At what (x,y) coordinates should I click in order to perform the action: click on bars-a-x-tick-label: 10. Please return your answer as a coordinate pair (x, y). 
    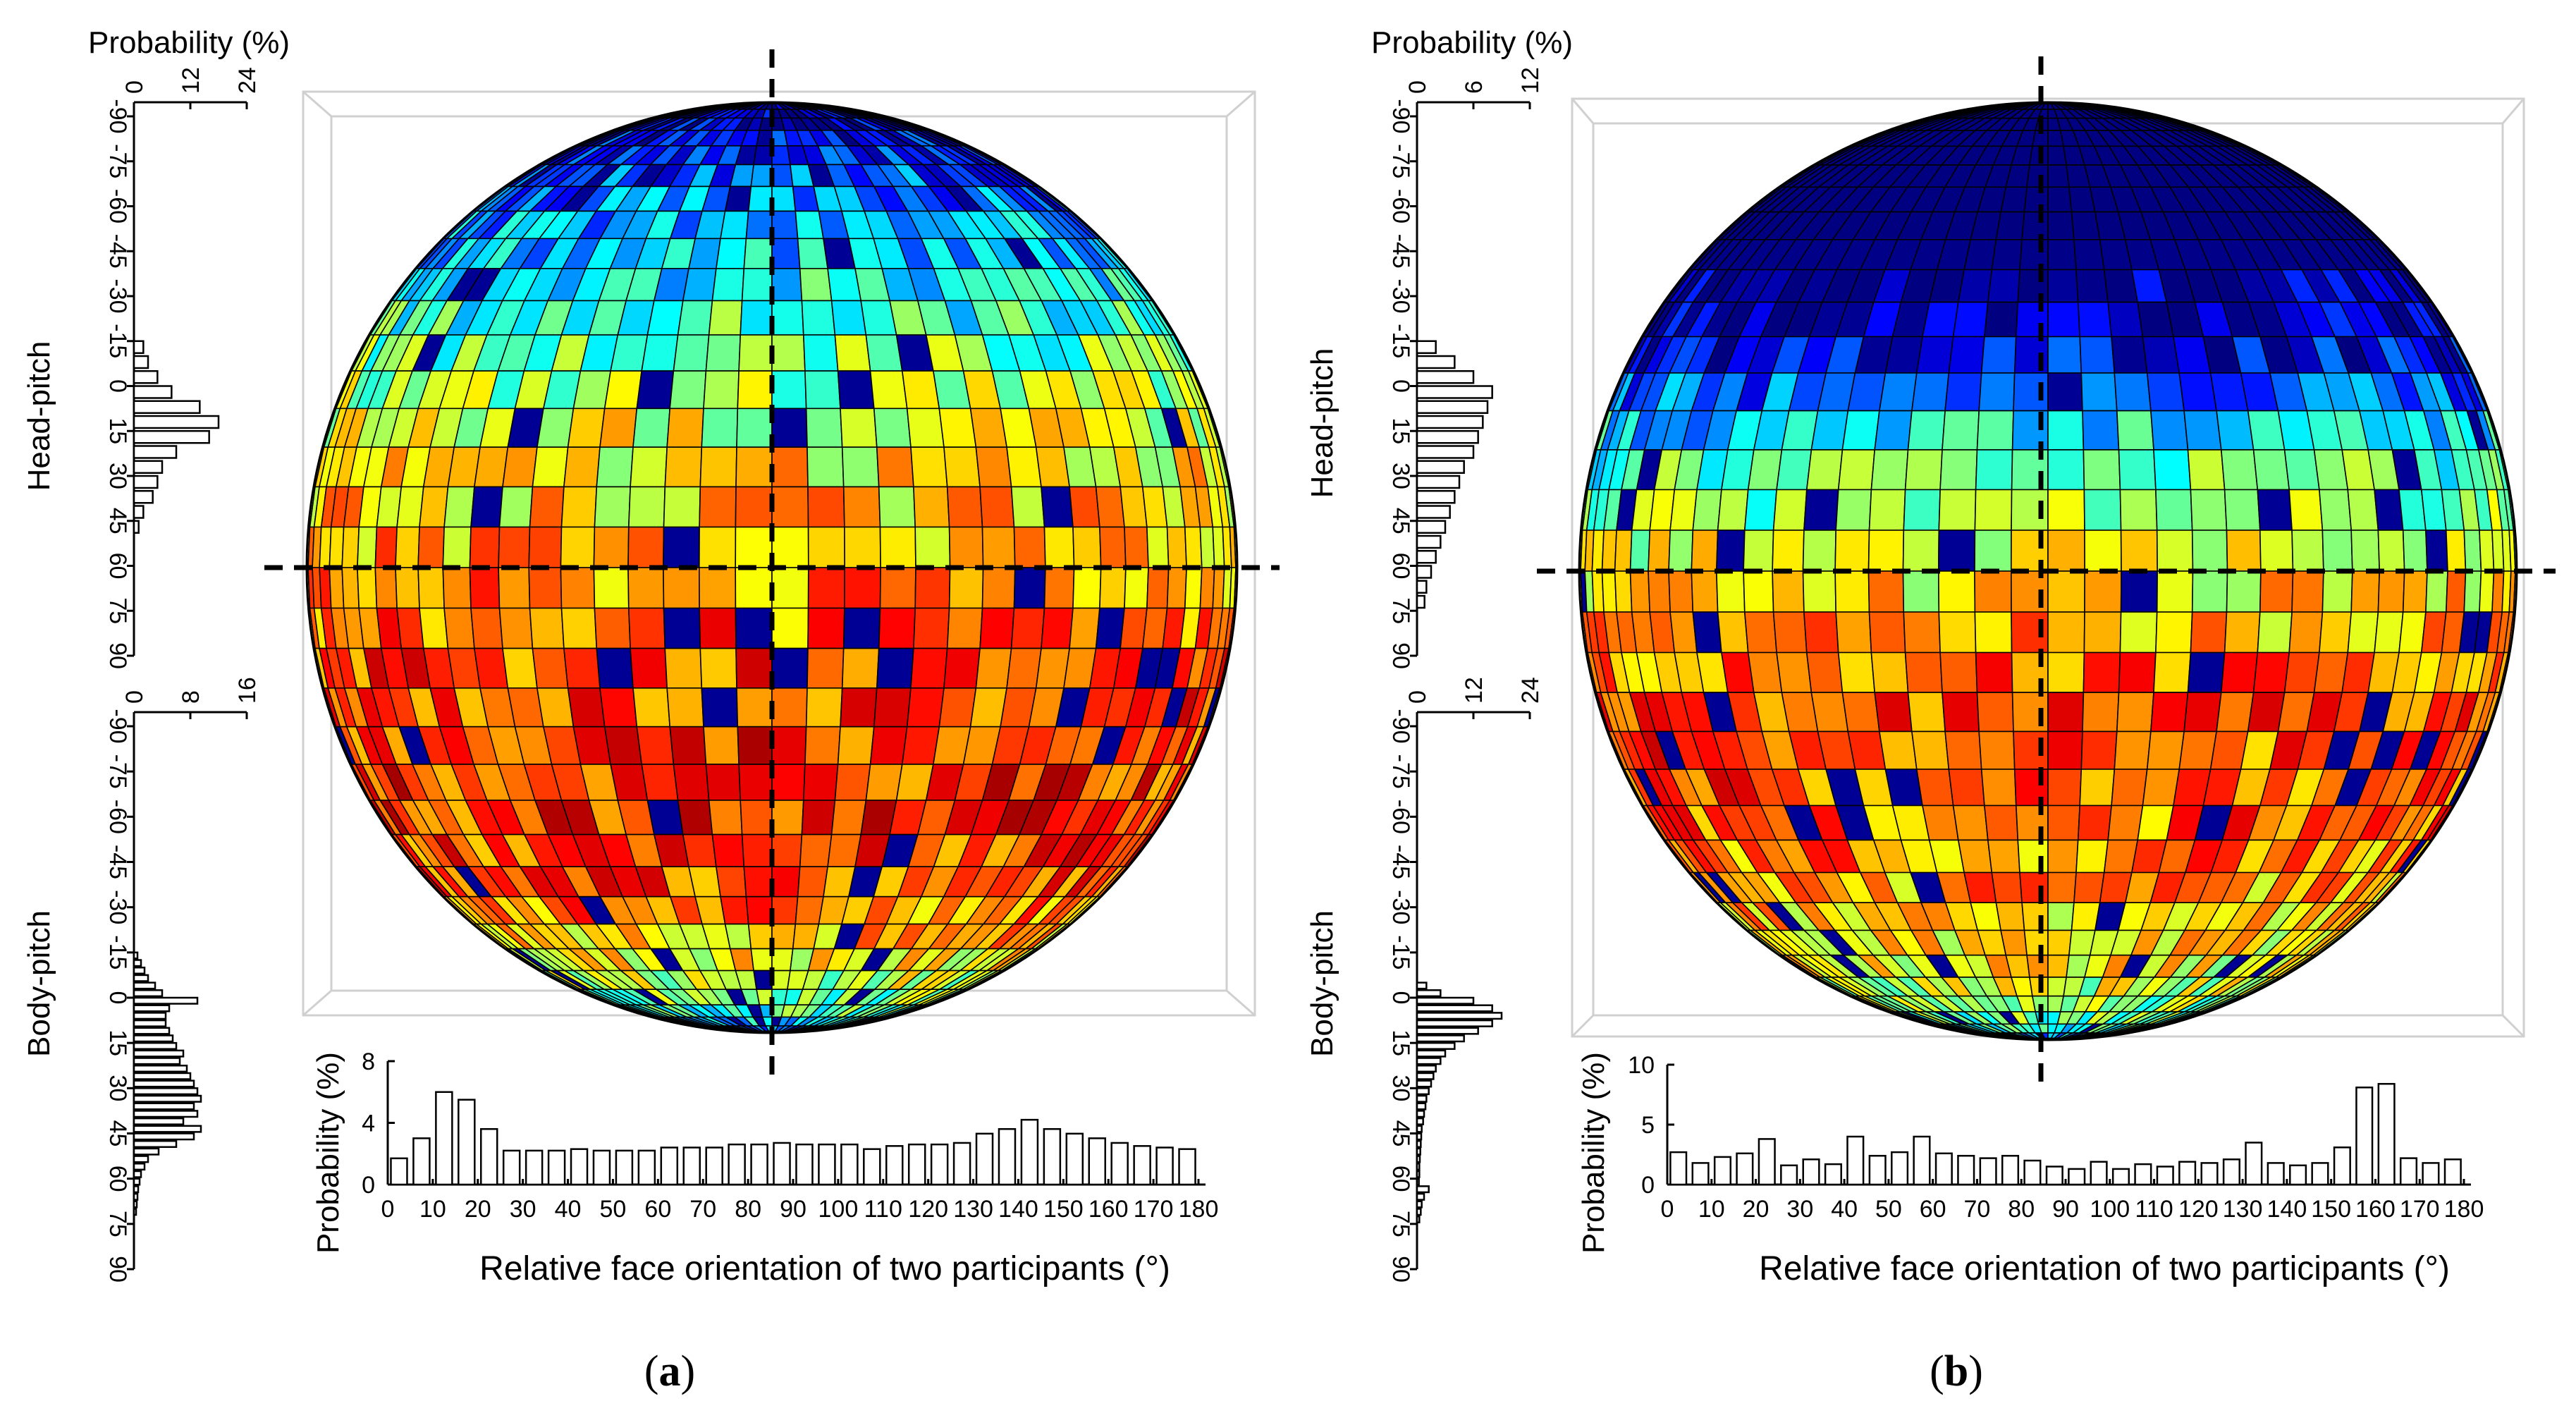
    Looking at the image, I should click on (432, 1209).